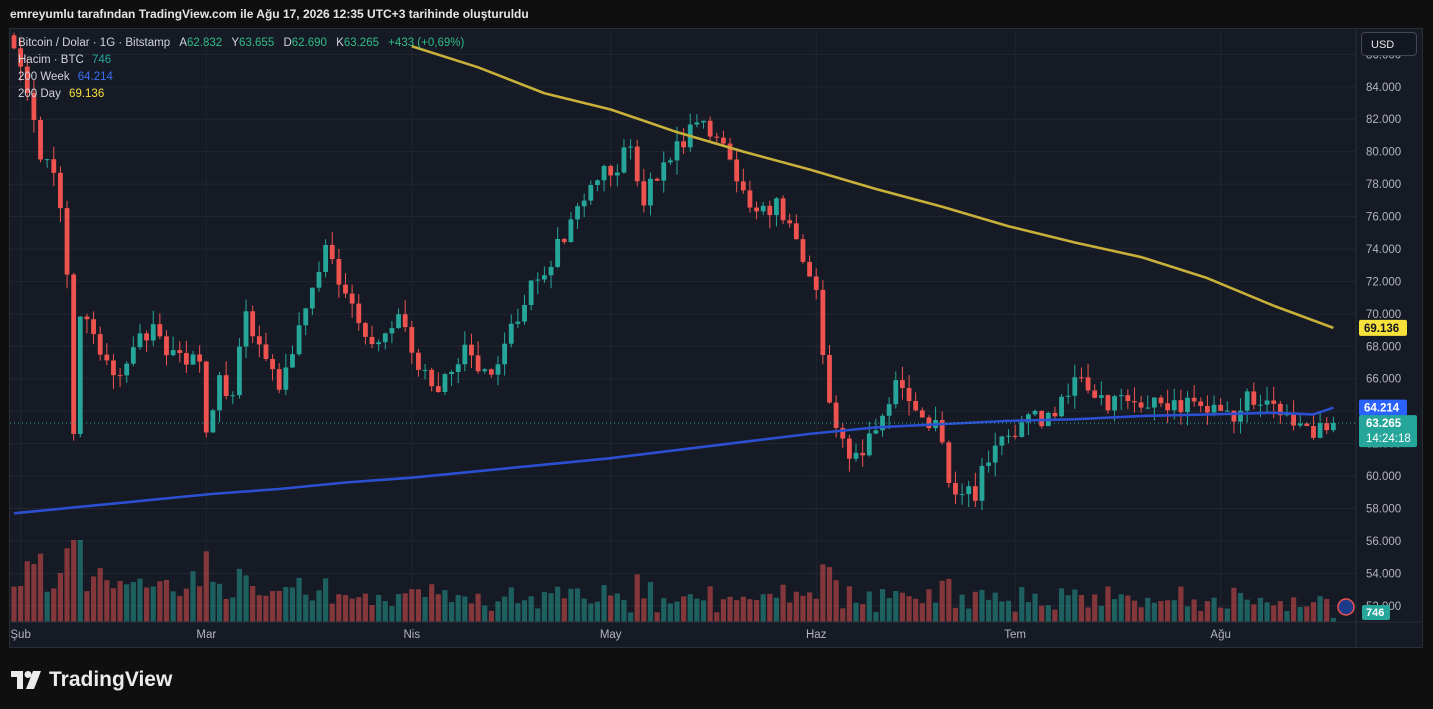 The width and height of the screenshot is (1433, 709). I want to click on ma-week-label: 200 Week, so click(44, 77).